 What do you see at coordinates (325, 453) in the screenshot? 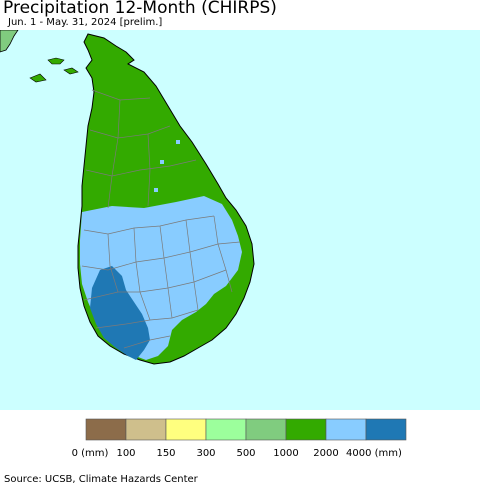
I see `legend-label: 2000` at bounding box center [325, 453].